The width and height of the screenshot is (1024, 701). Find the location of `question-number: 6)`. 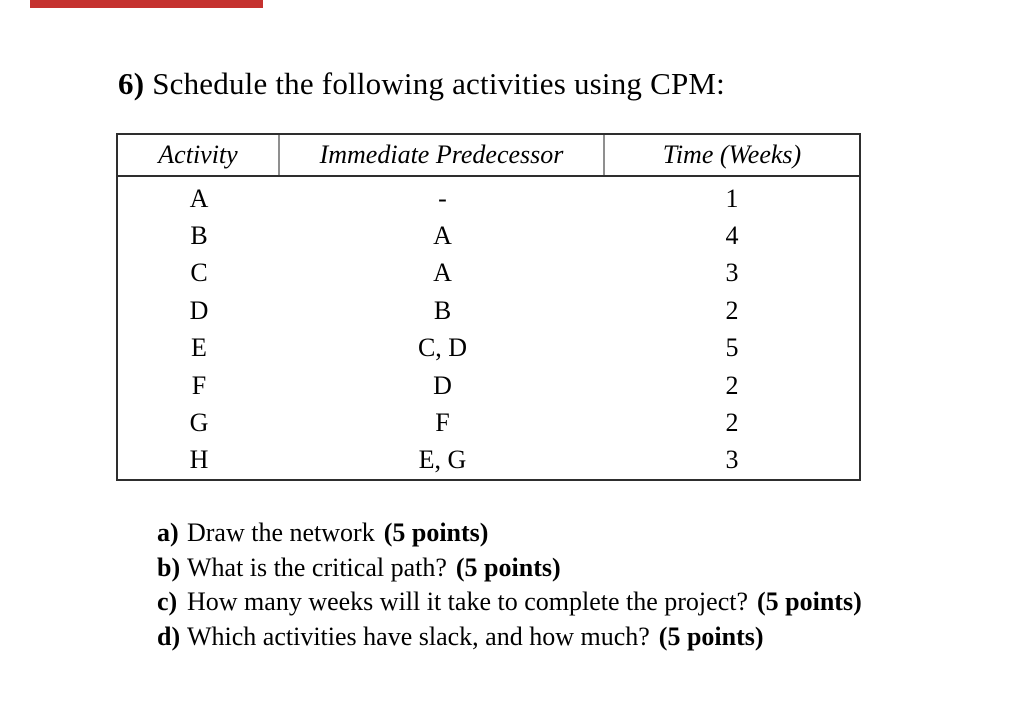

question-number: 6) is located at coordinates (135, 83).